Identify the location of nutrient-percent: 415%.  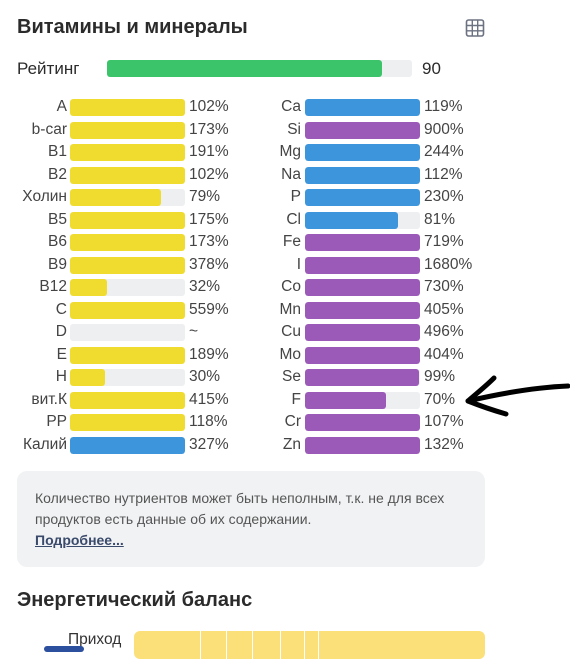
(209, 399).